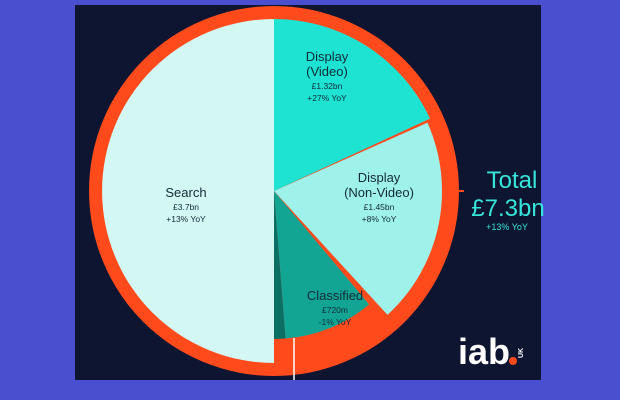  What do you see at coordinates (484, 351) in the screenshot?
I see `logo-text: iab` at bounding box center [484, 351].